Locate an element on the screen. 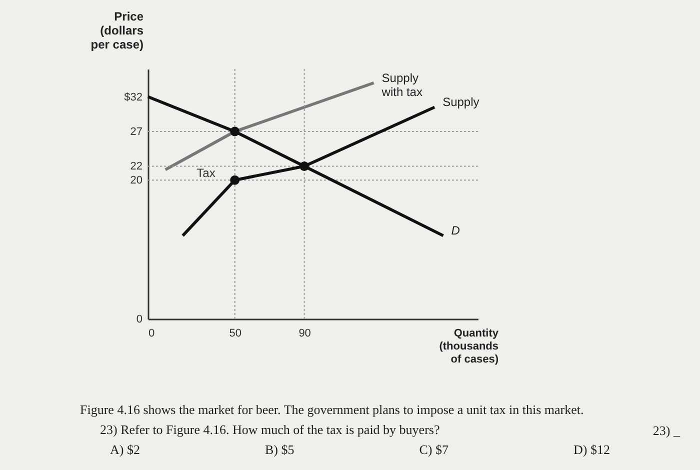  series-label: D is located at coordinates (455, 231).